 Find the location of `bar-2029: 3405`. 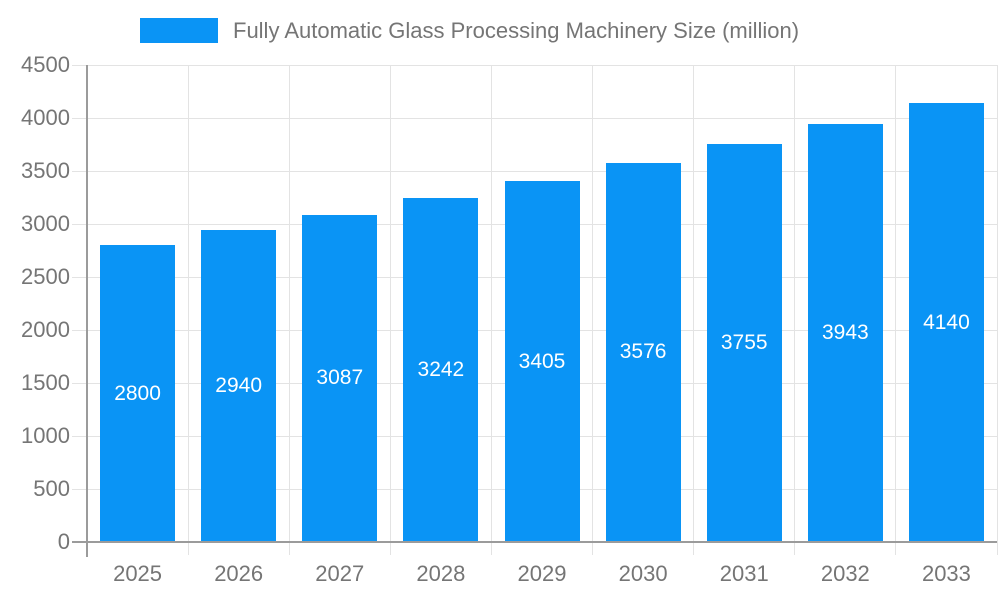

bar-2029: 3405 is located at coordinates (542, 361).